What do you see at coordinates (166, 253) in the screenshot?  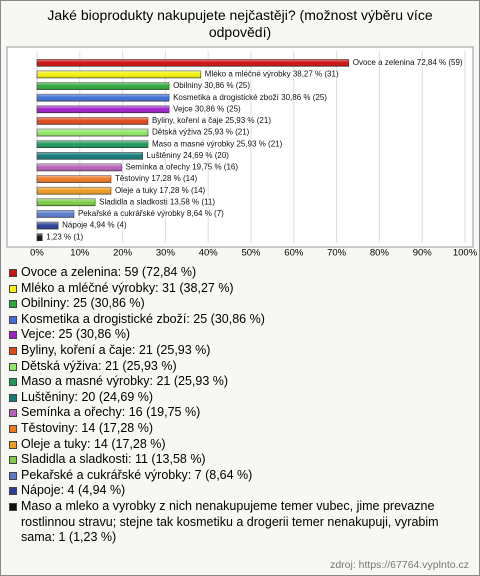 I see `x-tick-label: 30%` at bounding box center [166, 253].